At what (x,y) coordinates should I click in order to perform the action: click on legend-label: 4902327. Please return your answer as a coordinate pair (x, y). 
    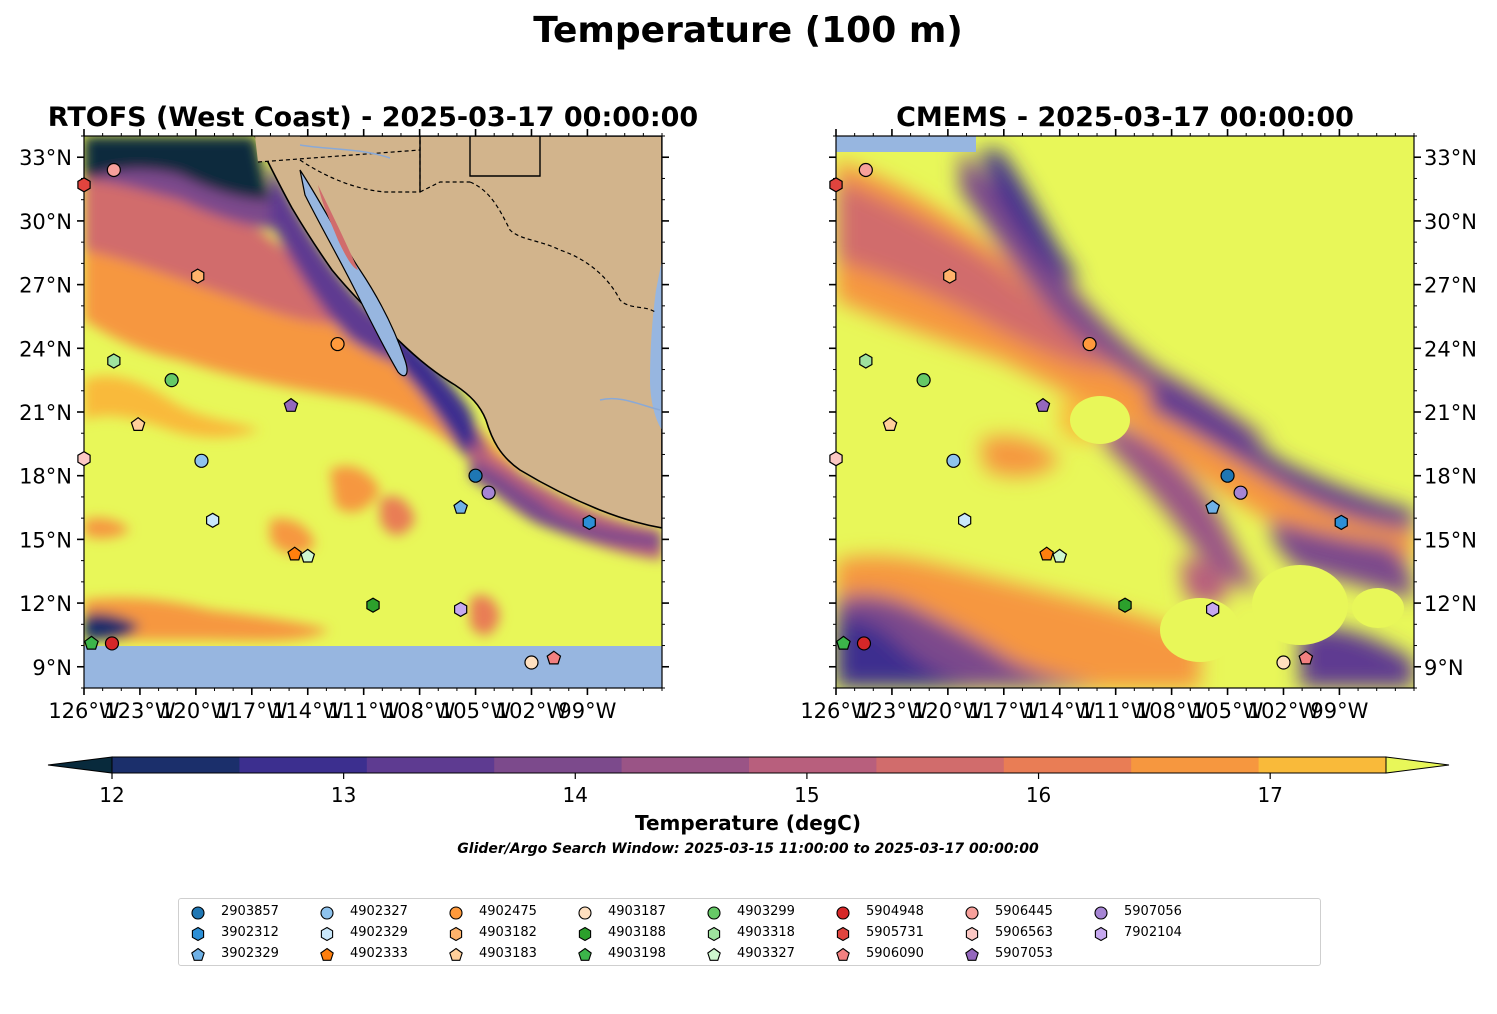
    Looking at the image, I should click on (379, 911).